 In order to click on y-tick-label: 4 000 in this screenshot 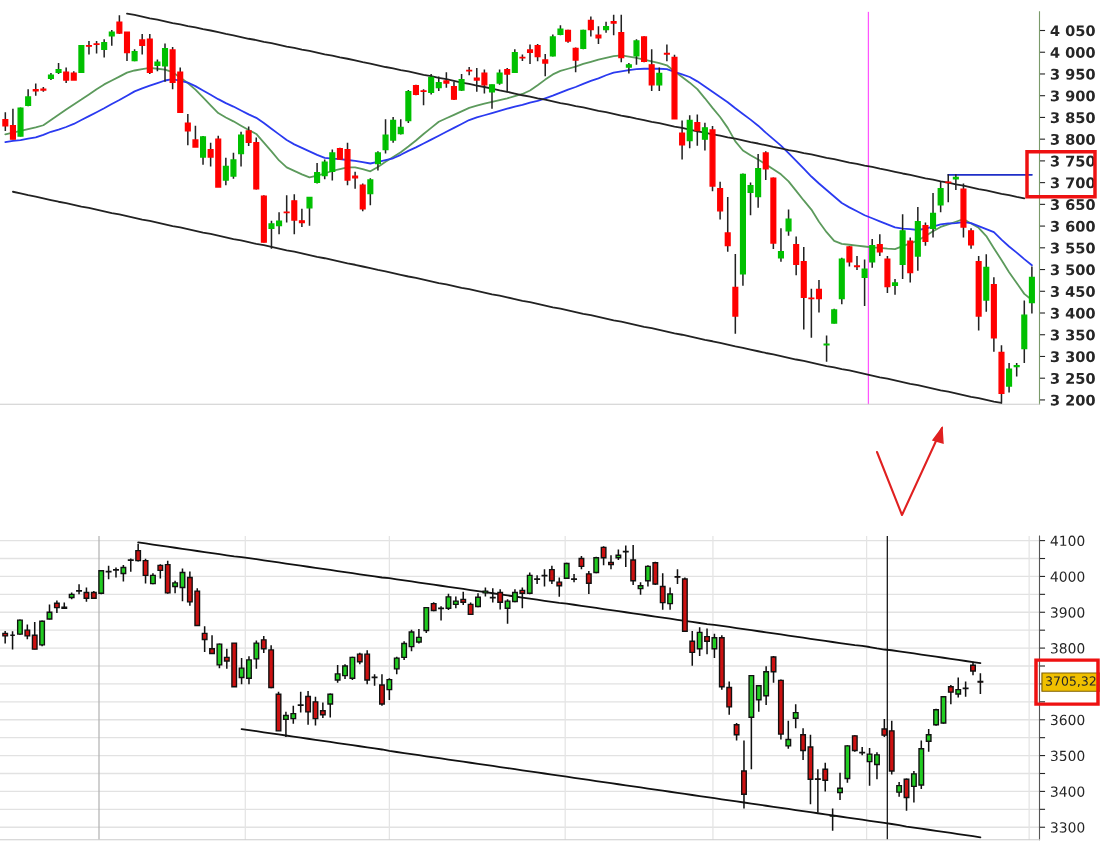, I will do `click(1072, 52)`.